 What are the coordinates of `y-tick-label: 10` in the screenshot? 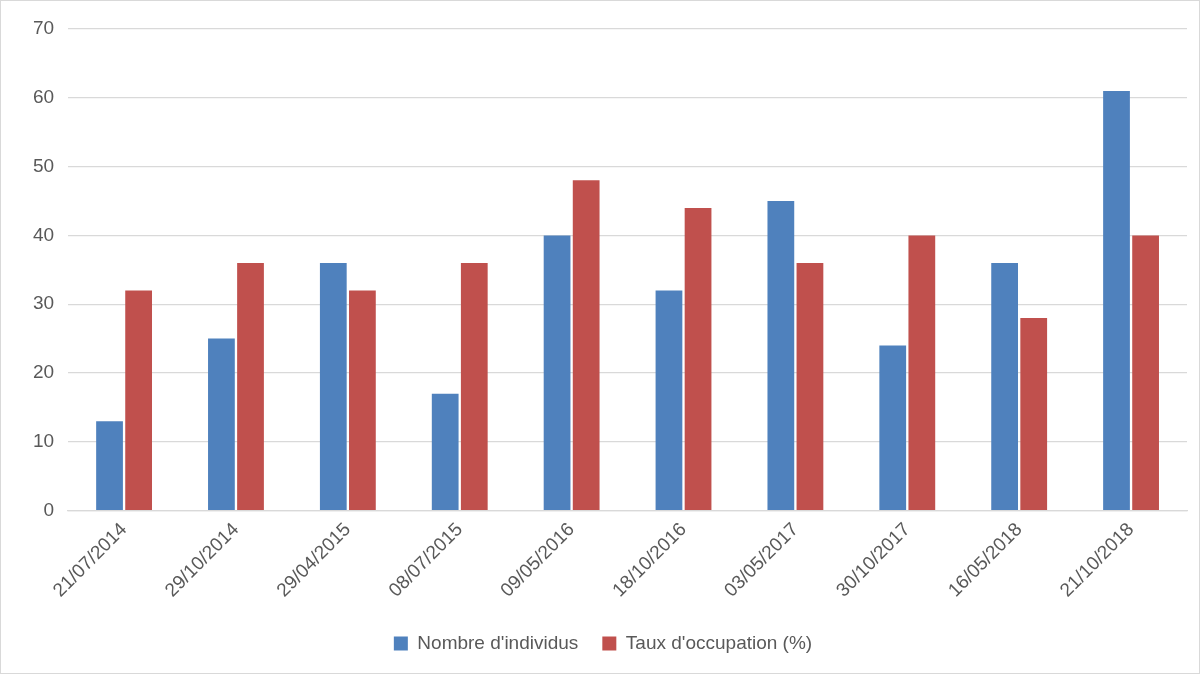 It's located at (43, 441).